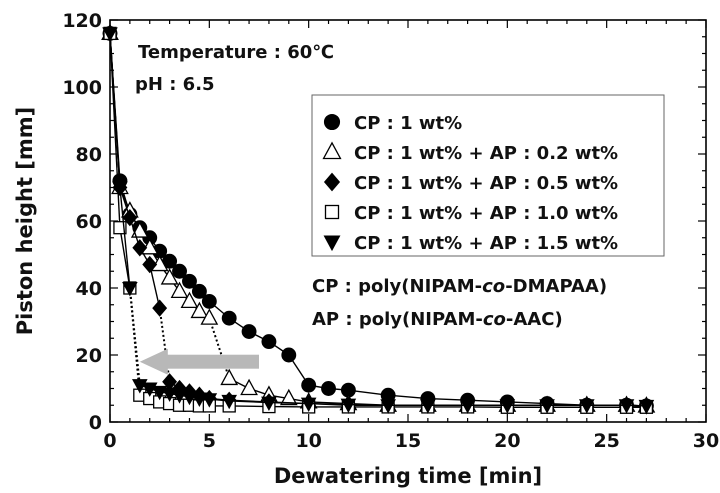  What do you see at coordinates (308, 441) in the screenshot?
I see `x-tick-label: 10` at bounding box center [308, 441].